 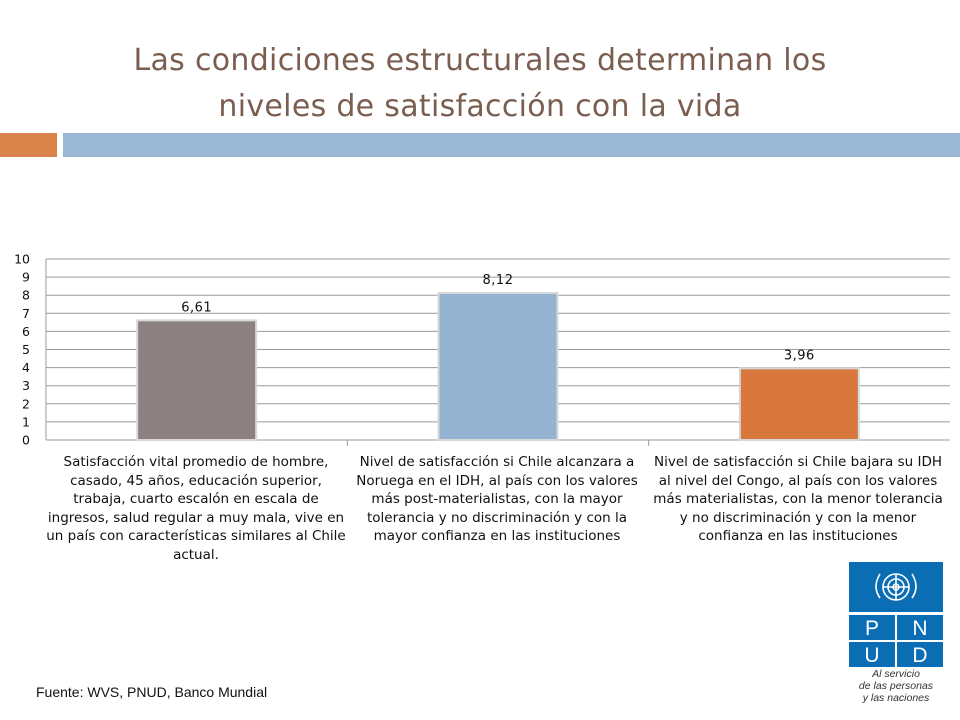 What do you see at coordinates (22, 259) in the screenshot?
I see `y-tick-label-10: 10` at bounding box center [22, 259].